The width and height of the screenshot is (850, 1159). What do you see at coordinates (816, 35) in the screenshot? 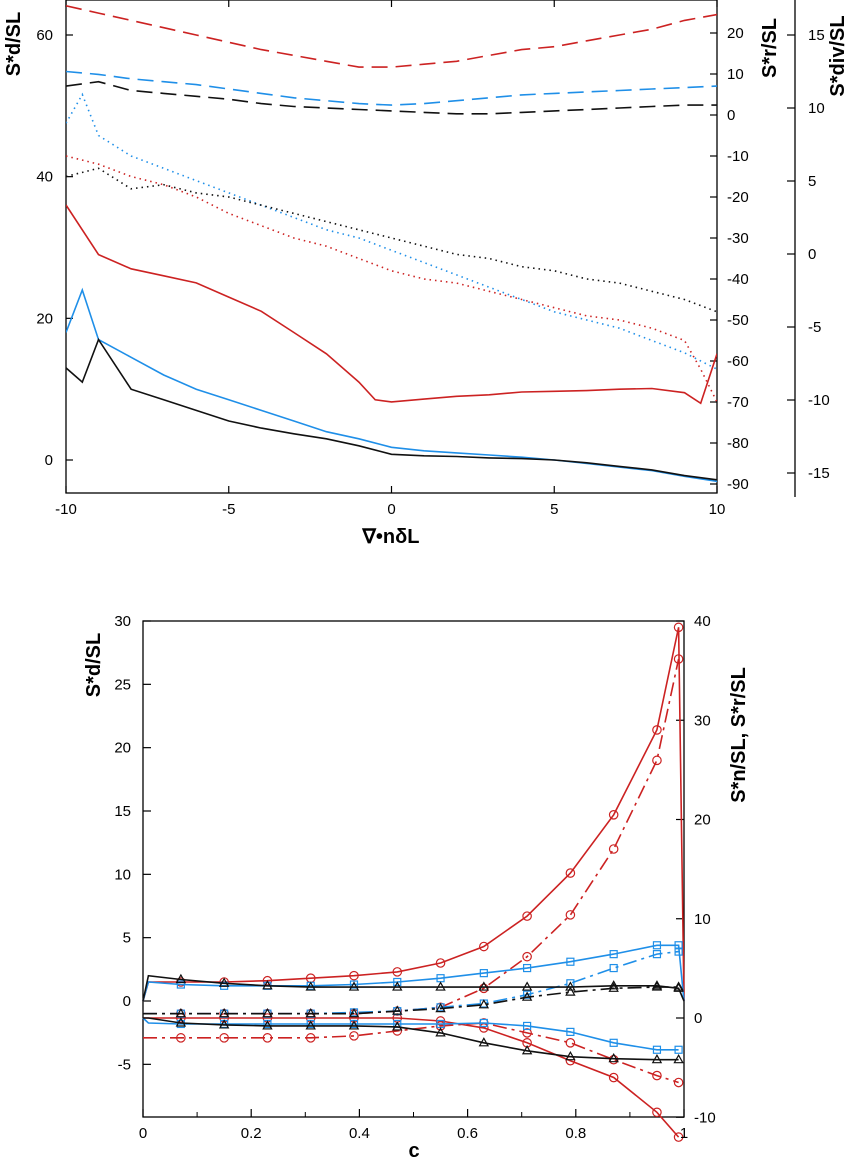
I see `top-right2-tick-label: 15` at bounding box center [816, 35].